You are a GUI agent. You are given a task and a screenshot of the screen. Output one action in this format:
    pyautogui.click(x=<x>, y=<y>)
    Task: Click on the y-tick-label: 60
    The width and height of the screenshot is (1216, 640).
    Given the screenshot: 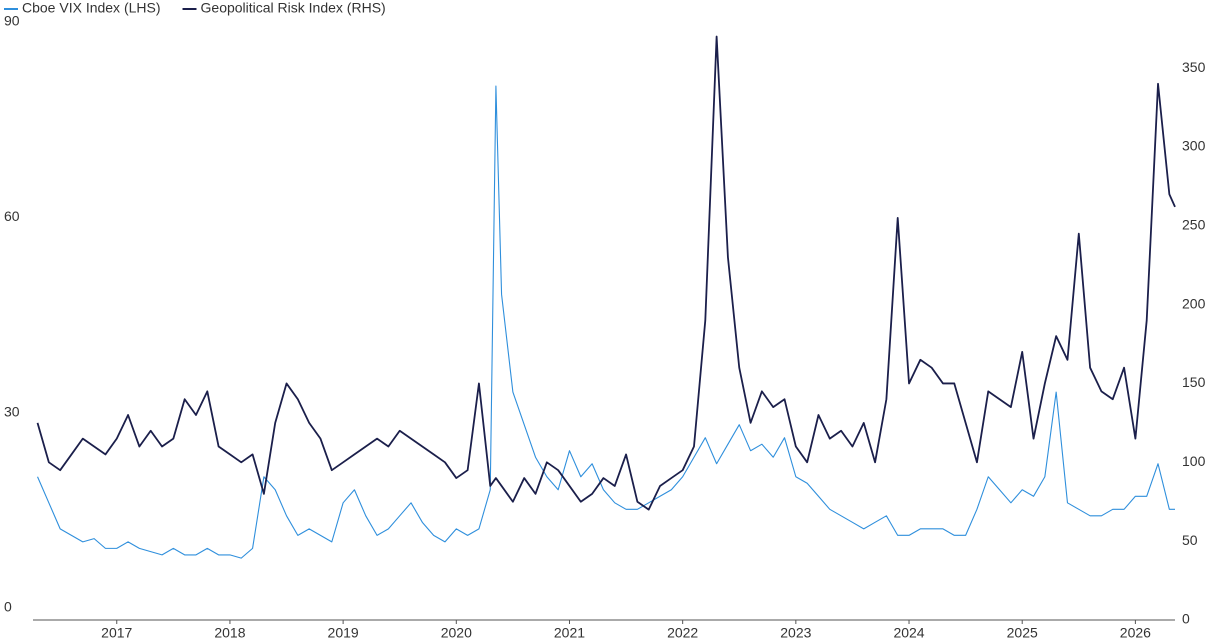 What is the action you would take?
    pyautogui.click(x=12, y=216)
    